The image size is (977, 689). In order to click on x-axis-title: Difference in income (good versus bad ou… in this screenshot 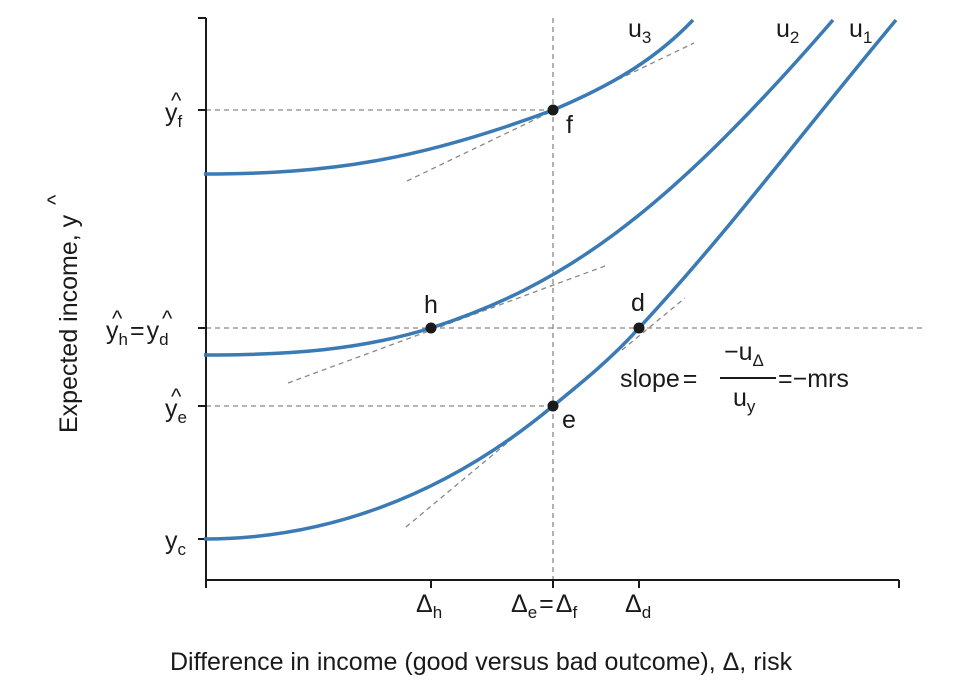, I will do `click(481, 662)`.